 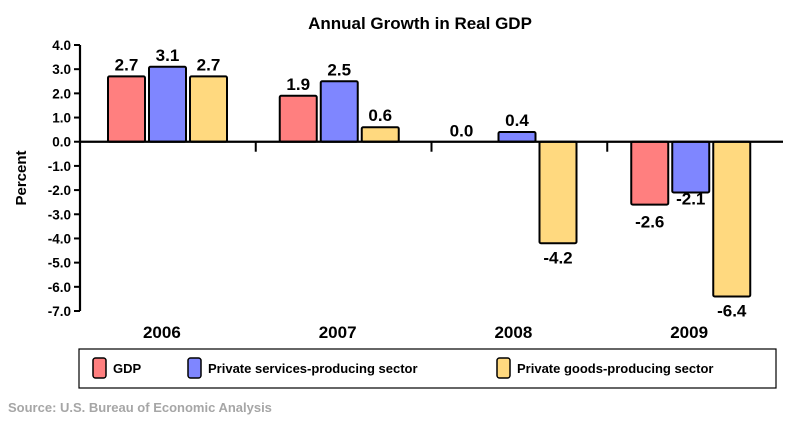 I want to click on data-label: -2.6, so click(x=649, y=222).